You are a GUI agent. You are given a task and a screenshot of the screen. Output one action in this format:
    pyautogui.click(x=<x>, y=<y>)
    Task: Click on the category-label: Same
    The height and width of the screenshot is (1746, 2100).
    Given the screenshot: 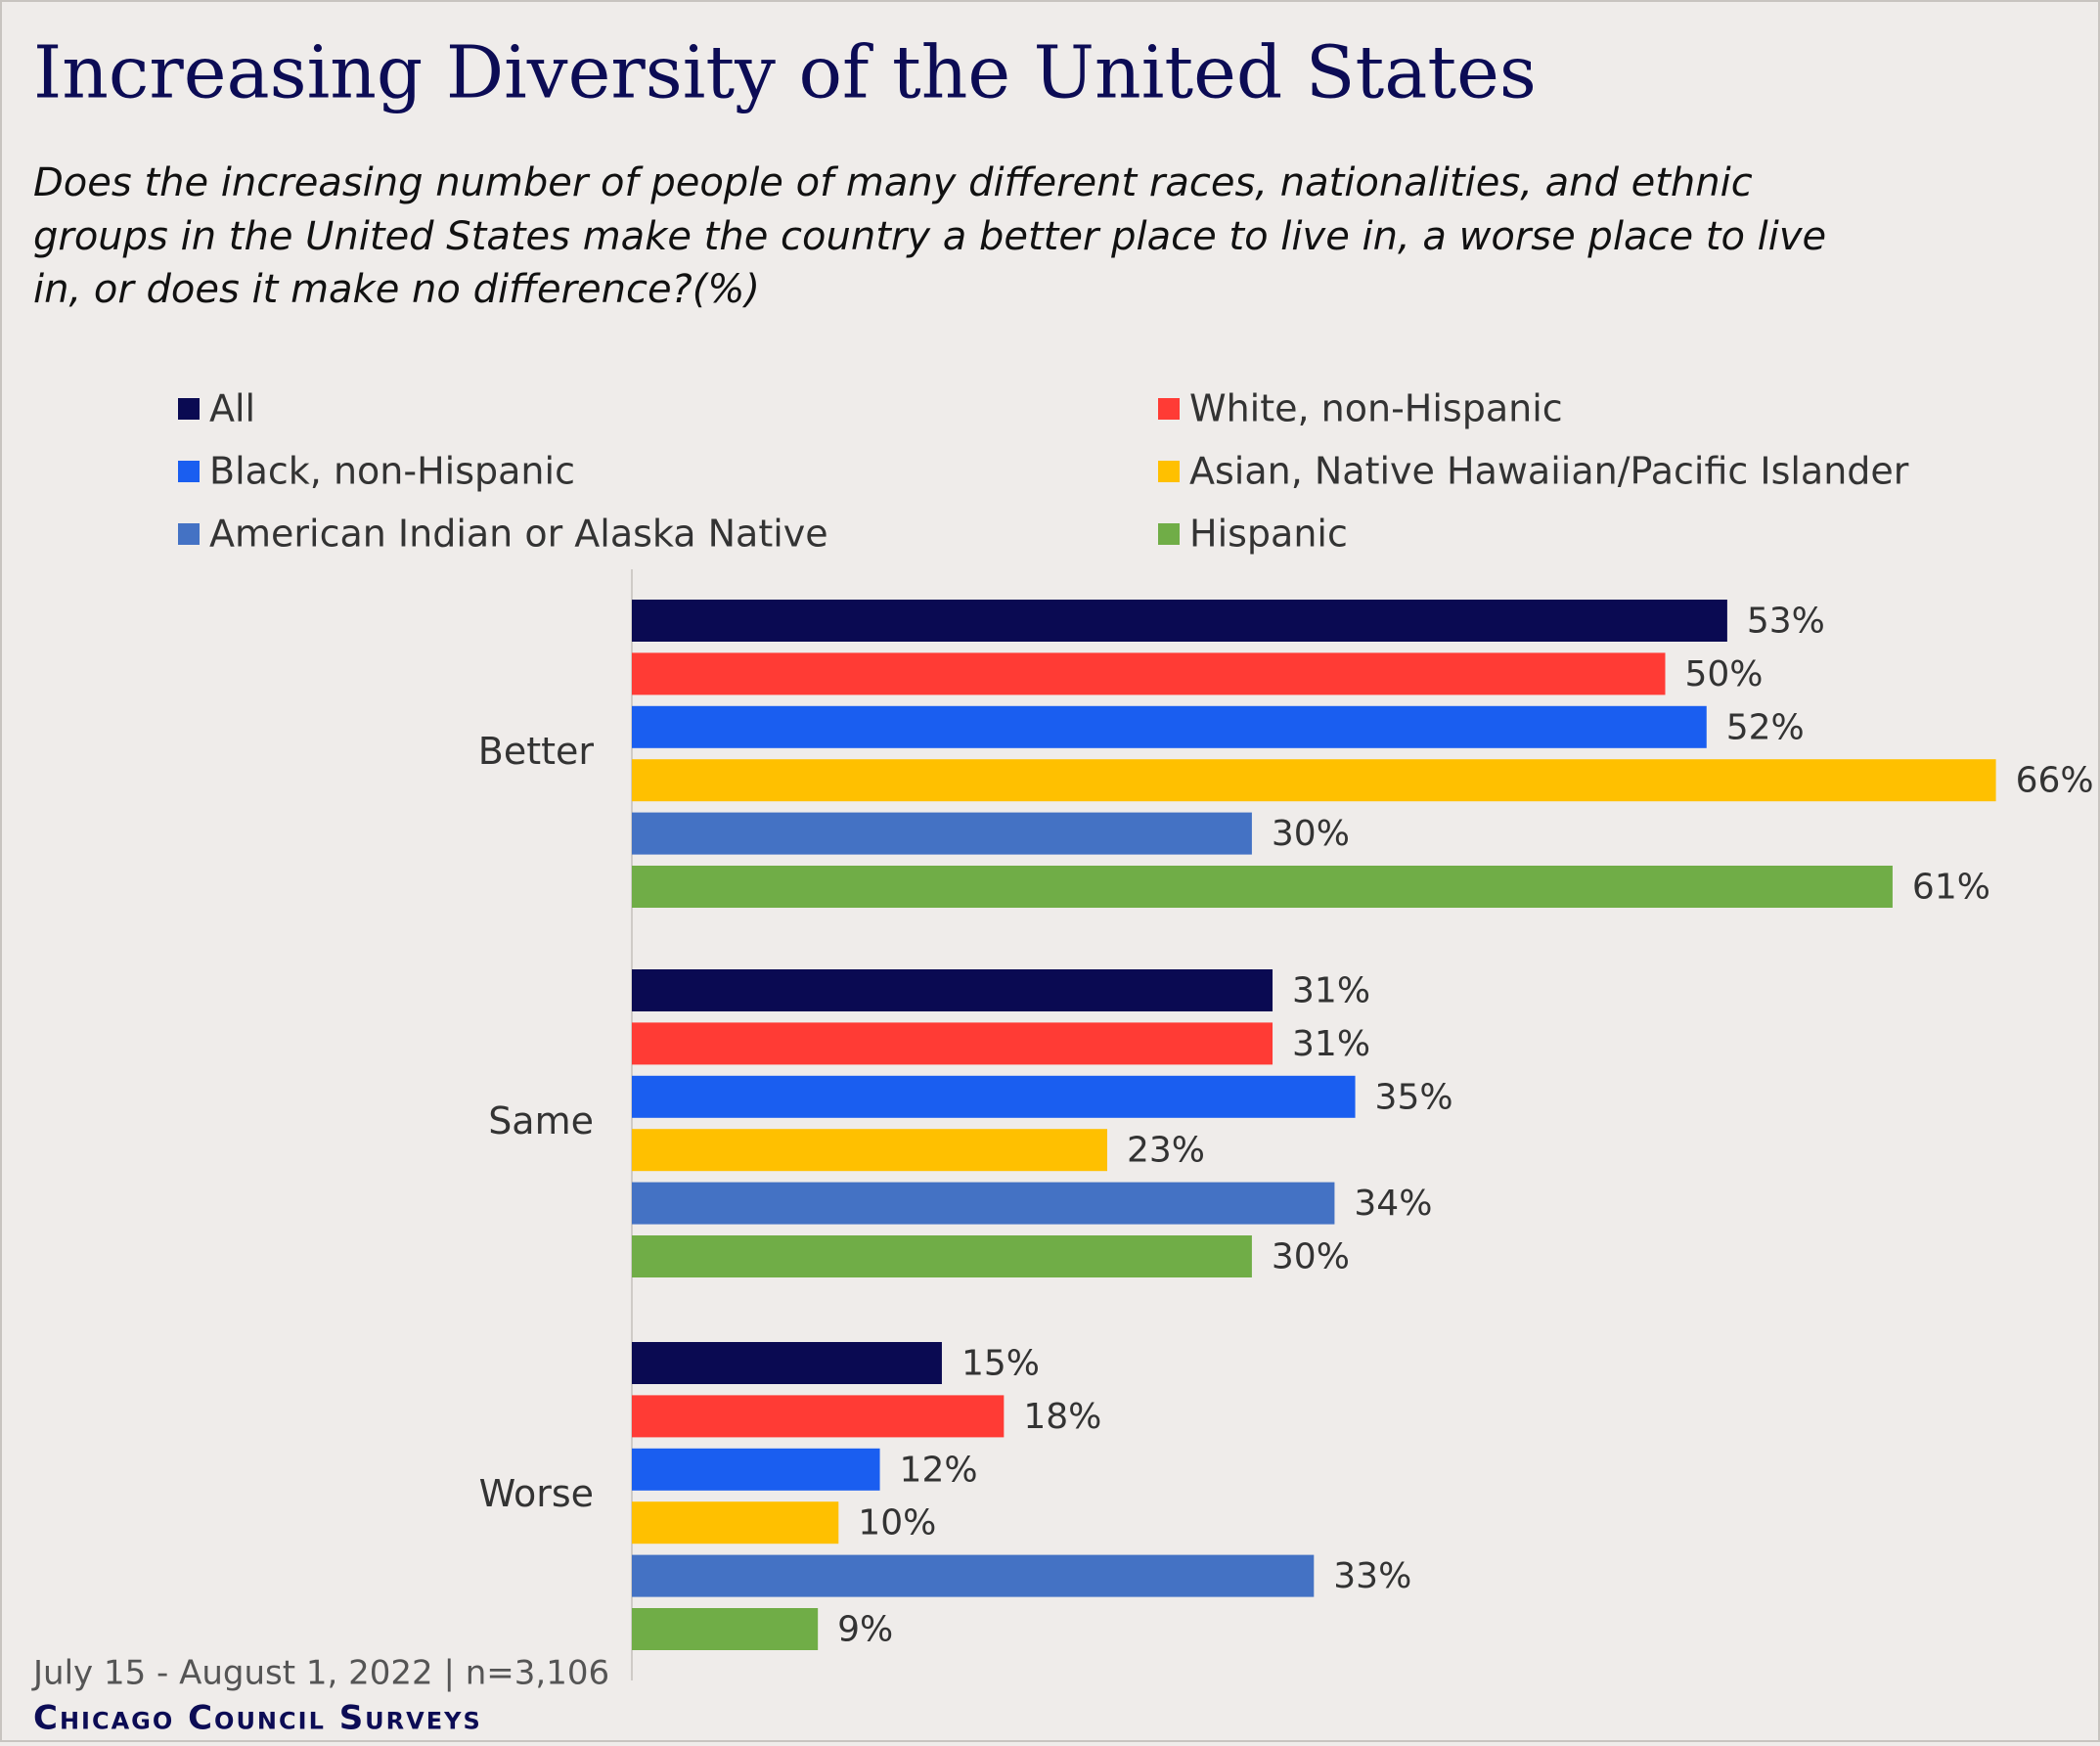 What is the action you would take?
    pyautogui.click(x=541, y=1120)
    